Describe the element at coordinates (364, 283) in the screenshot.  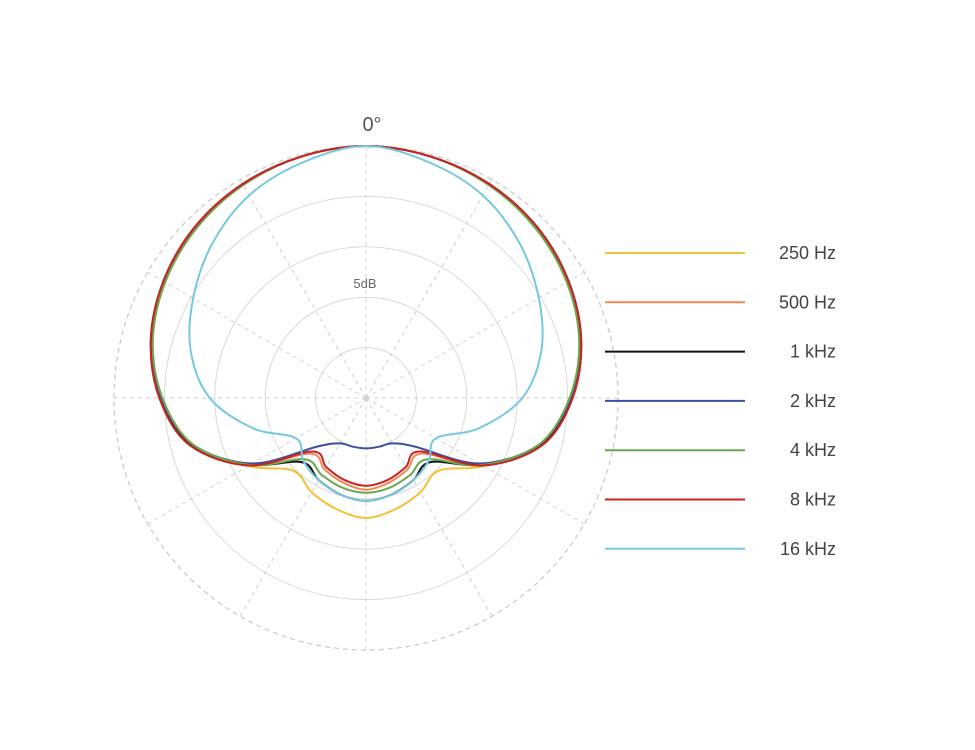
I see `scale-label-5db: 5dB` at that location.